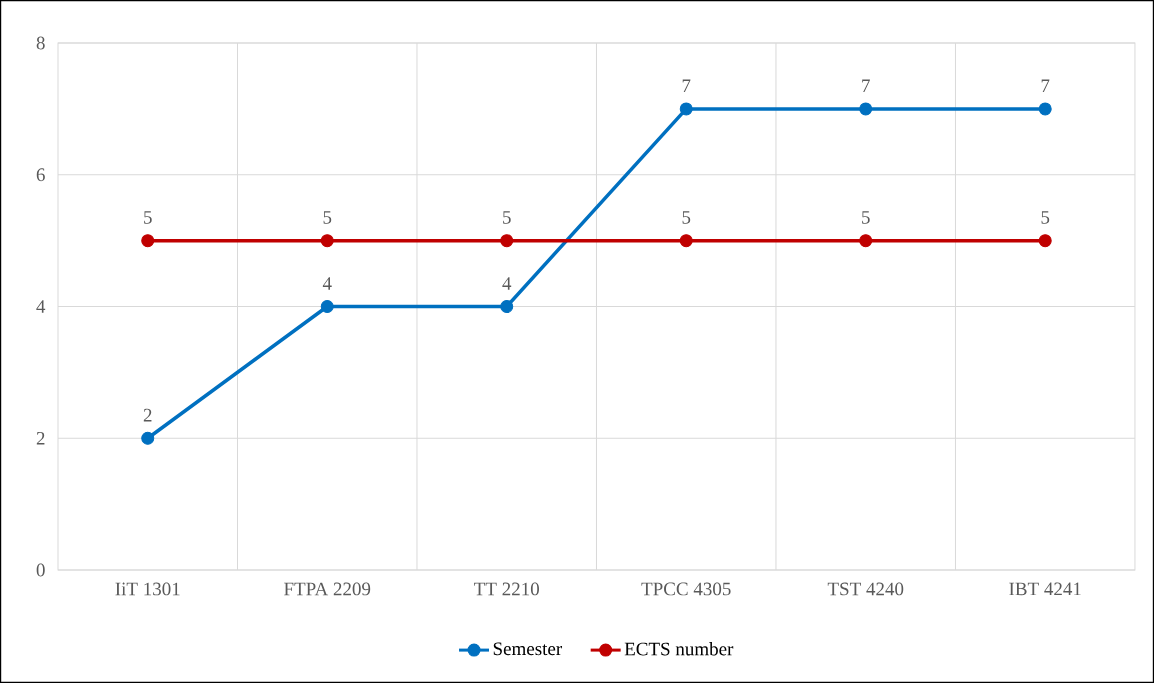 Image resolution: width=1154 pixels, height=683 pixels. What do you see at coordinates (1045, 589) in the screenshot?
I see `x-tick-label: IBT 4241` at bounding box center [1045, 589].